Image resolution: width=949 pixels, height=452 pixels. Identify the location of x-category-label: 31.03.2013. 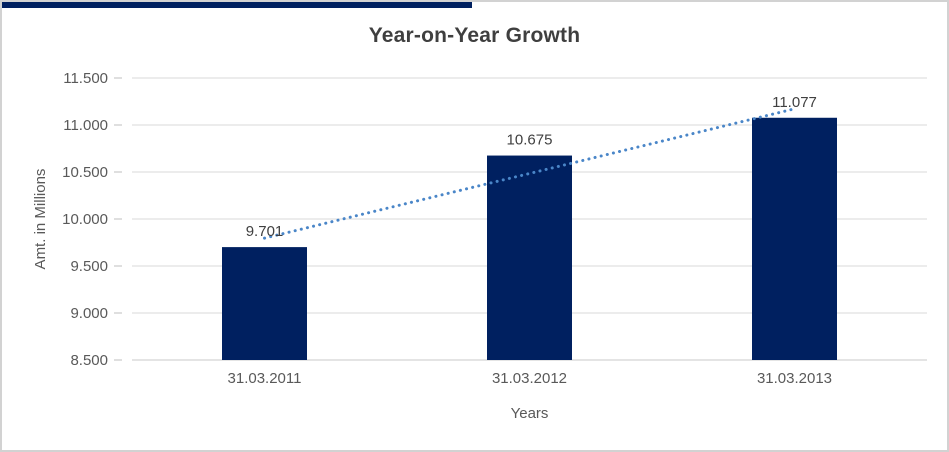
(794, 378).